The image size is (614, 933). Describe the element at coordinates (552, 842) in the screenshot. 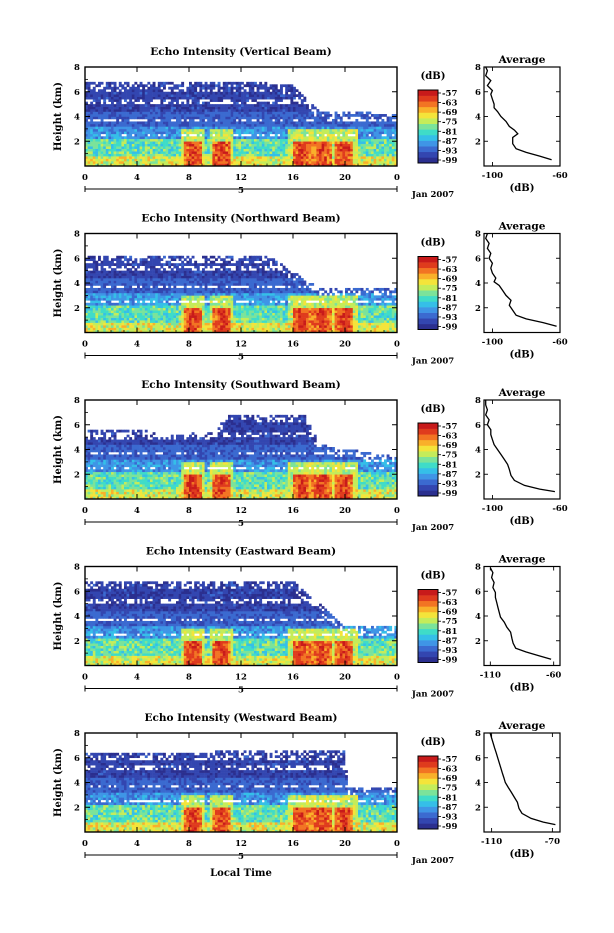

I see `profile-x-tick-label: -70` at that location.